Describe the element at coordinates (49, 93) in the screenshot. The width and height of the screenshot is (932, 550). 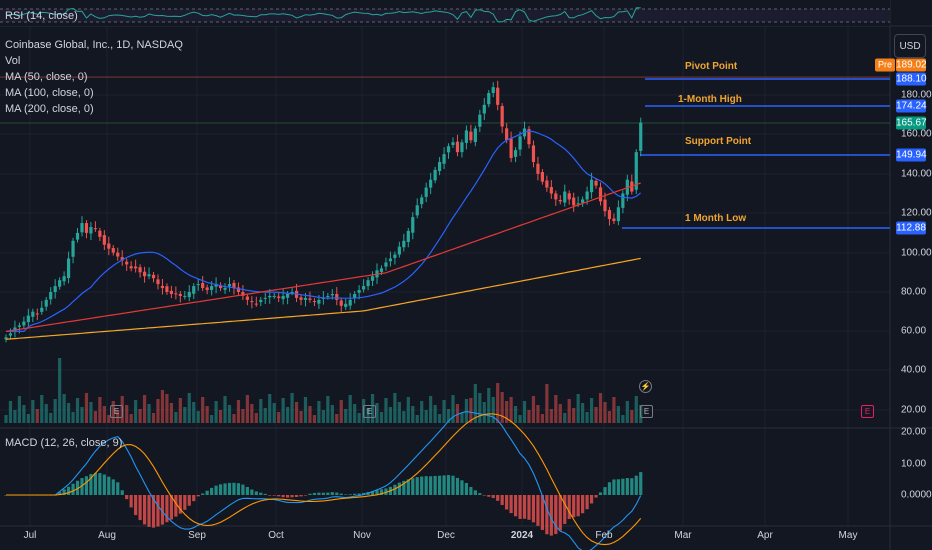
I see `ma100-legend: MA (100, close, 0)` at that location.